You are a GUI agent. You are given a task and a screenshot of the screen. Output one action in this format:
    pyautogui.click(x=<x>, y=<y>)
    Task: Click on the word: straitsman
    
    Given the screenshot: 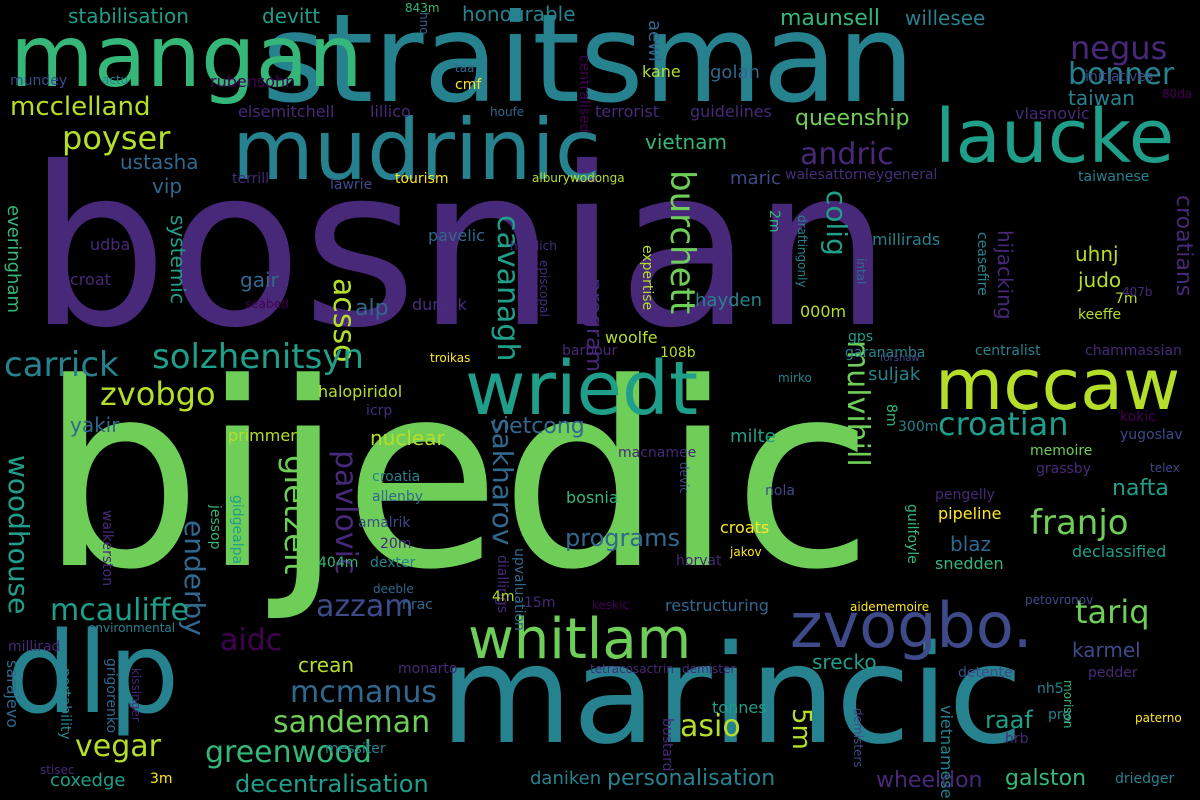 What is the action you would take?
    pyautogui.click(x=588, y=65)
    